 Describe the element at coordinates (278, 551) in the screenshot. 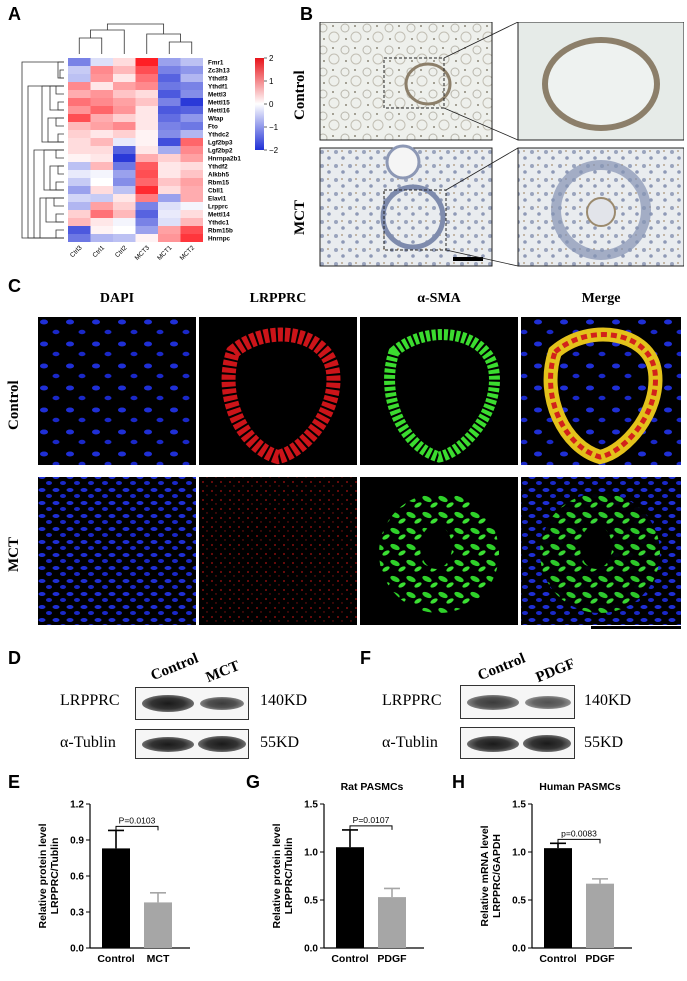

I see `if-mct-lrpprc` at that location.